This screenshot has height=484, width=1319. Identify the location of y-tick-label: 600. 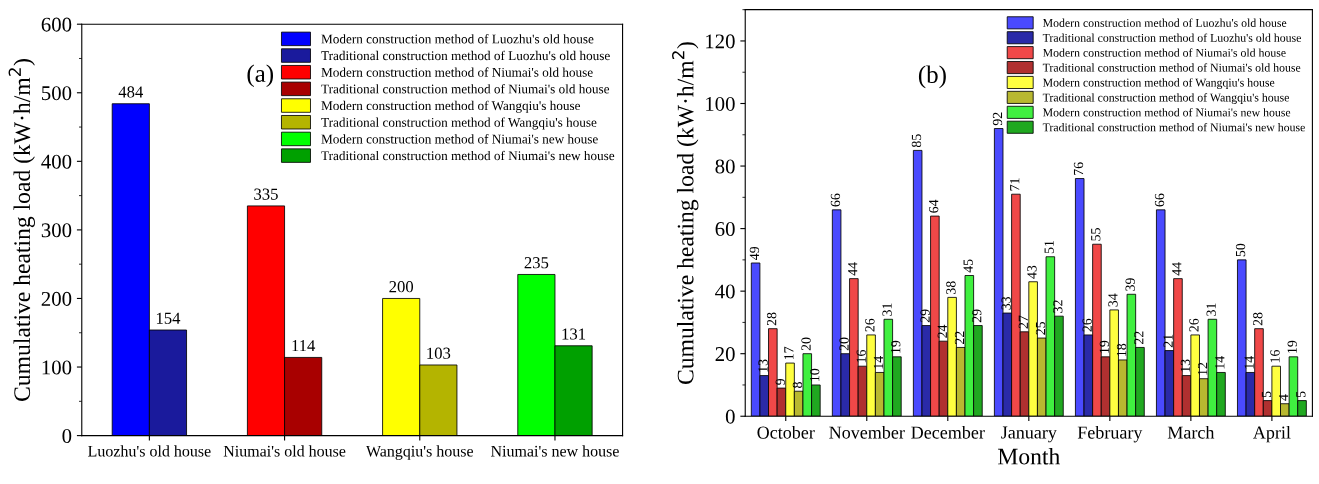
(56, 24).